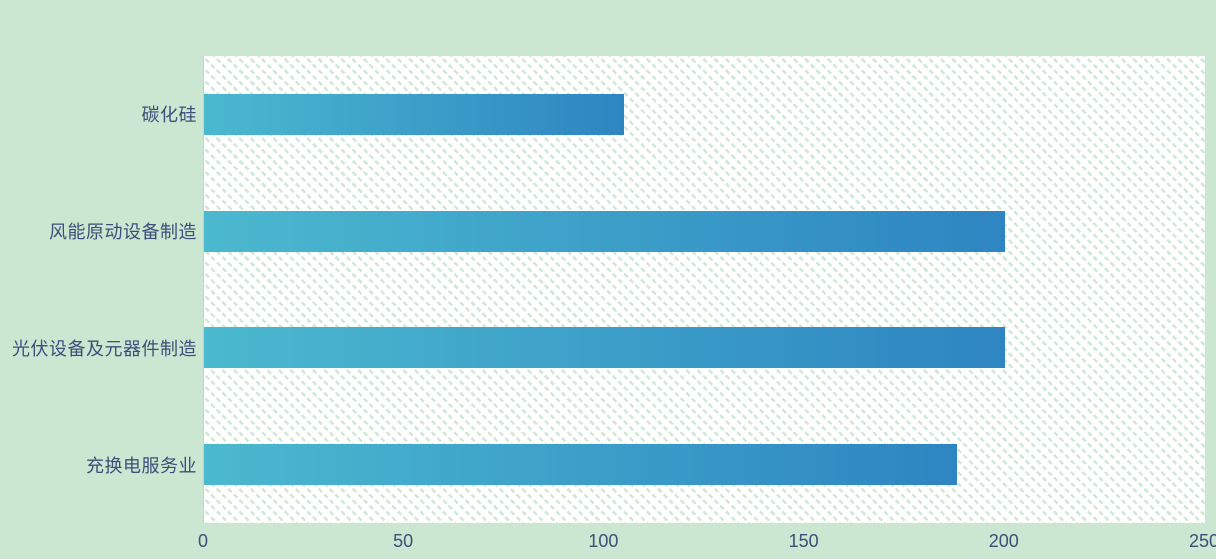  What do you see at coordinates (203, 540) in the screenshot?
I see `x-tick-label: 0` at bounding box center [203, 540].